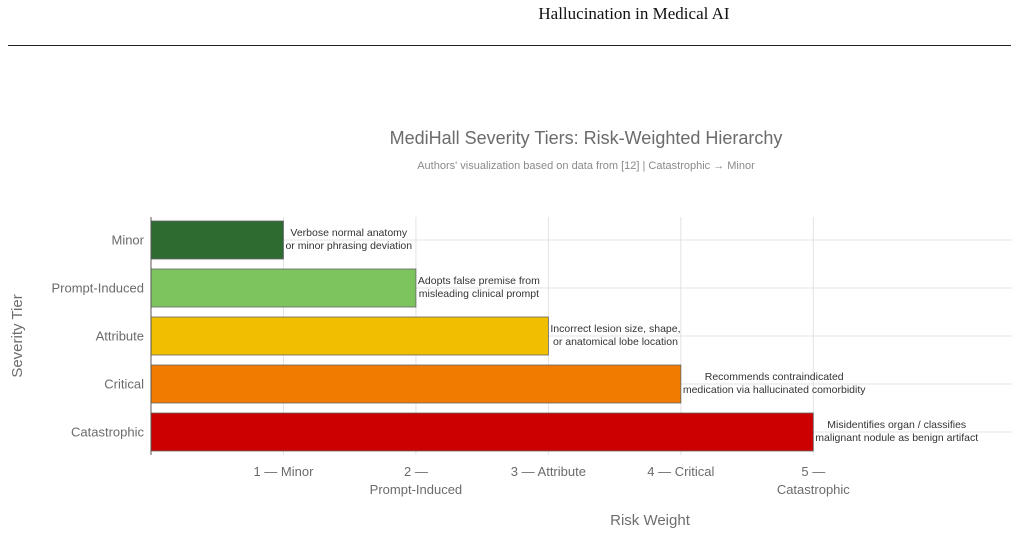  I want to click on running-header-text: Hallucination in Medical AI, so click(634, 13).